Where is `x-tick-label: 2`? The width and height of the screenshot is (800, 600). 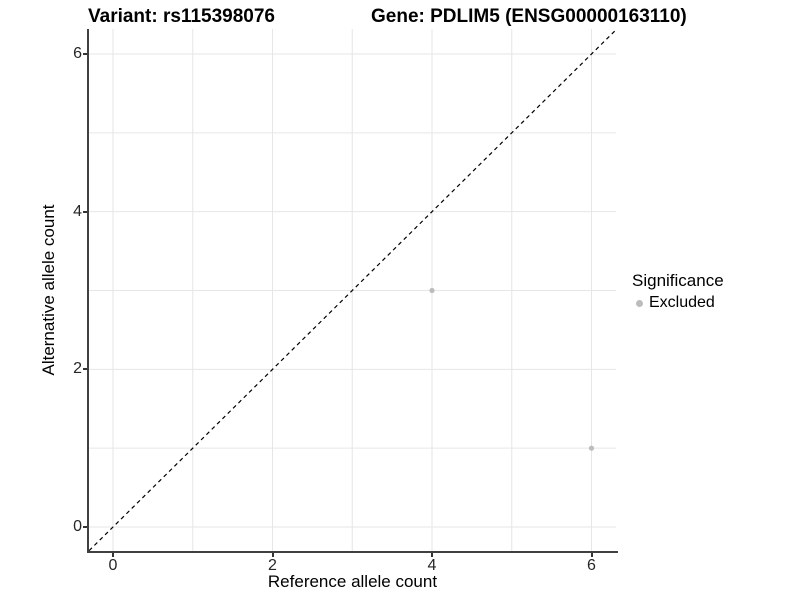
x-tick-label: 2 is located at coordinates (272, 565).